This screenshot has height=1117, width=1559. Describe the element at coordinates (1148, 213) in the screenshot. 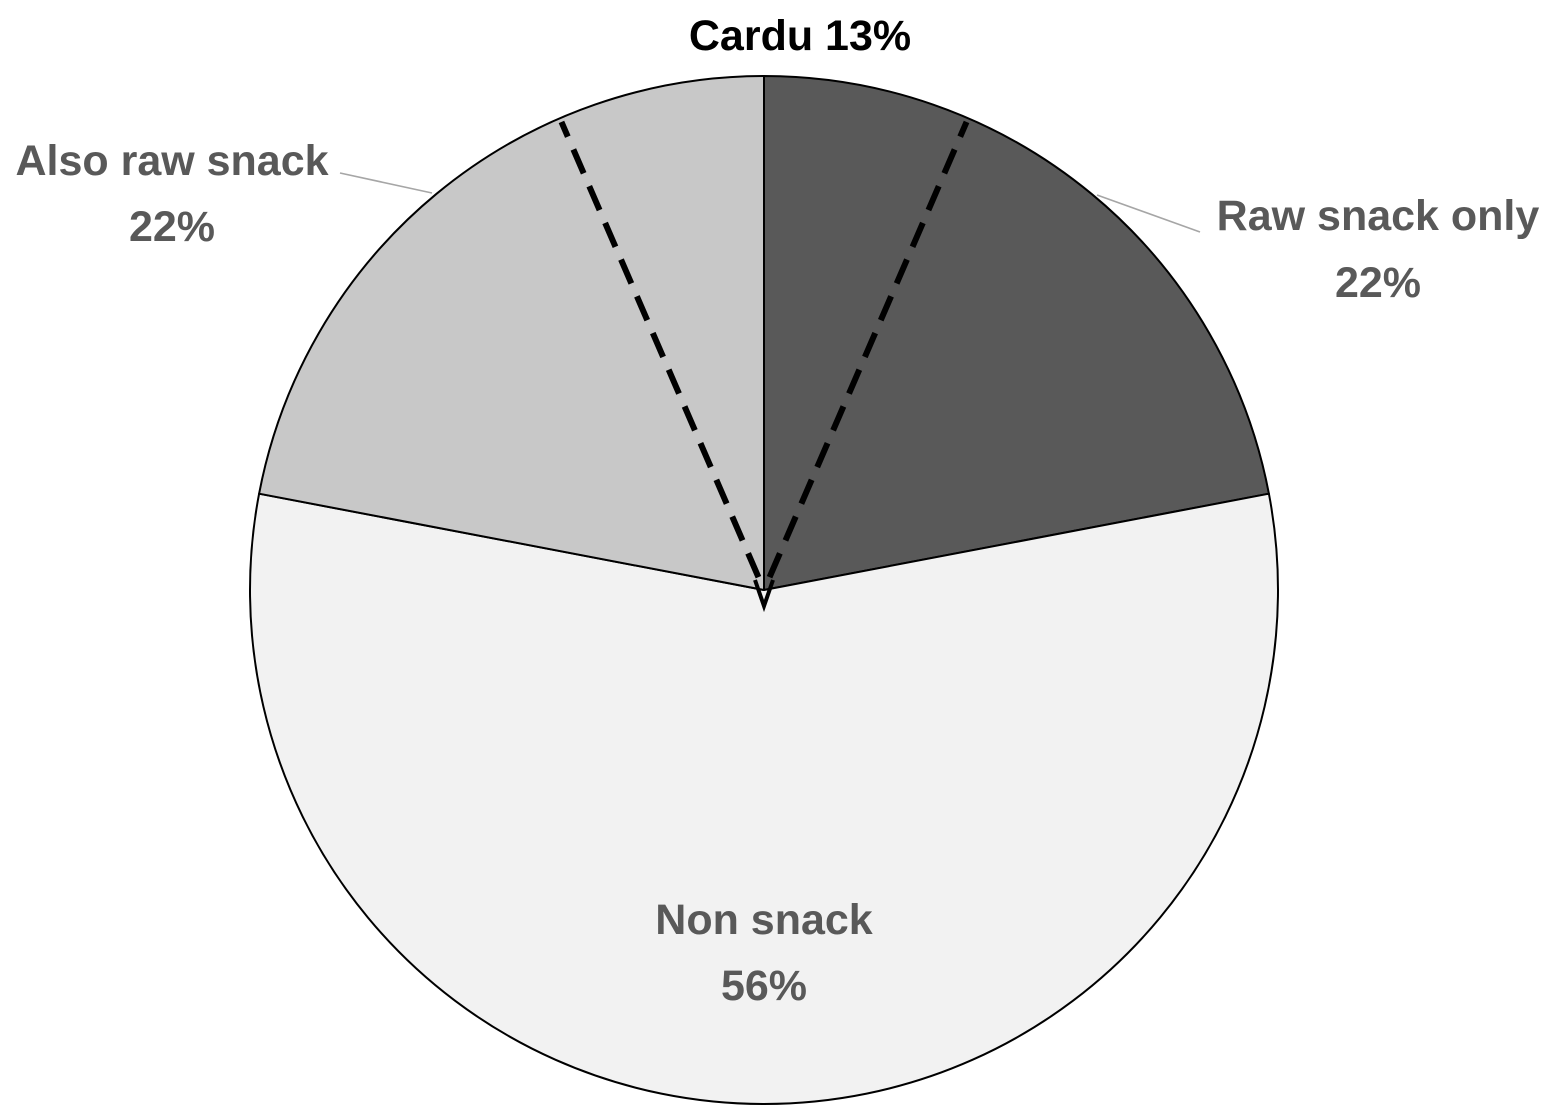

I see `leader-line-raw-snack-only` at that location.